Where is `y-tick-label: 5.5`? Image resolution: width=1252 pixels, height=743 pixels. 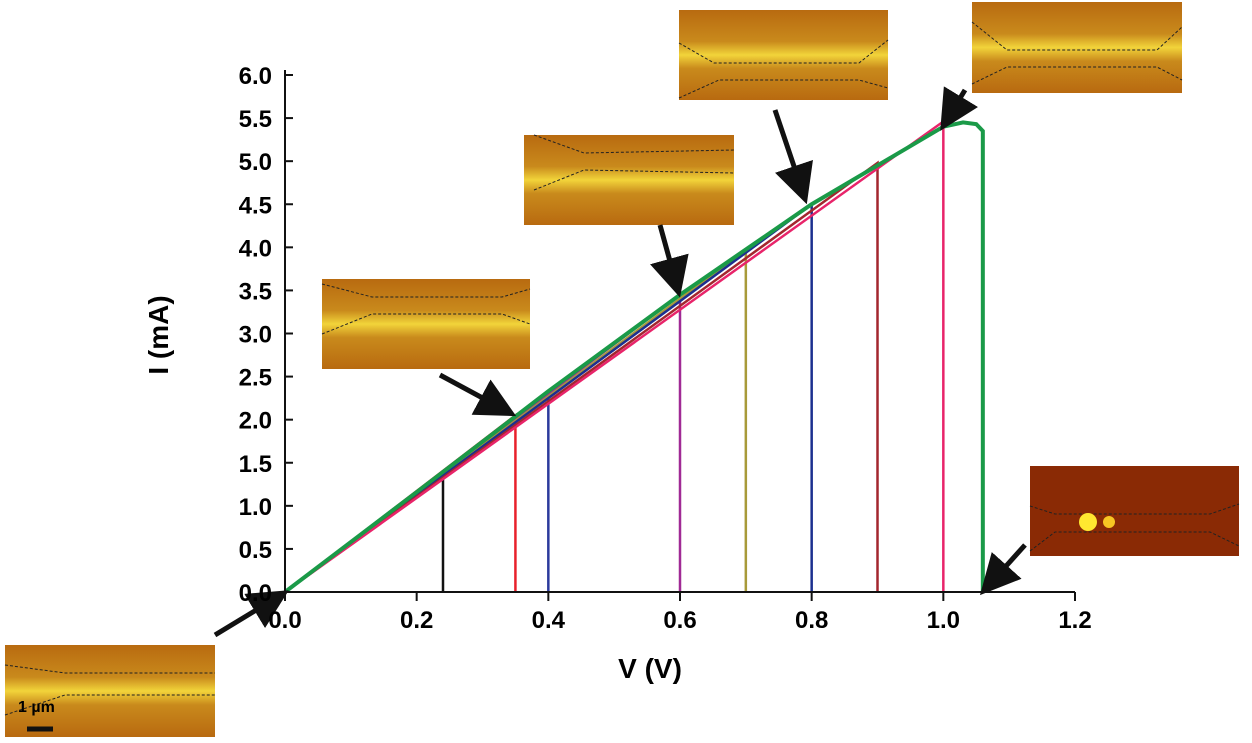 y-tick-label: 5.5 is located at coordinates (255, 119).